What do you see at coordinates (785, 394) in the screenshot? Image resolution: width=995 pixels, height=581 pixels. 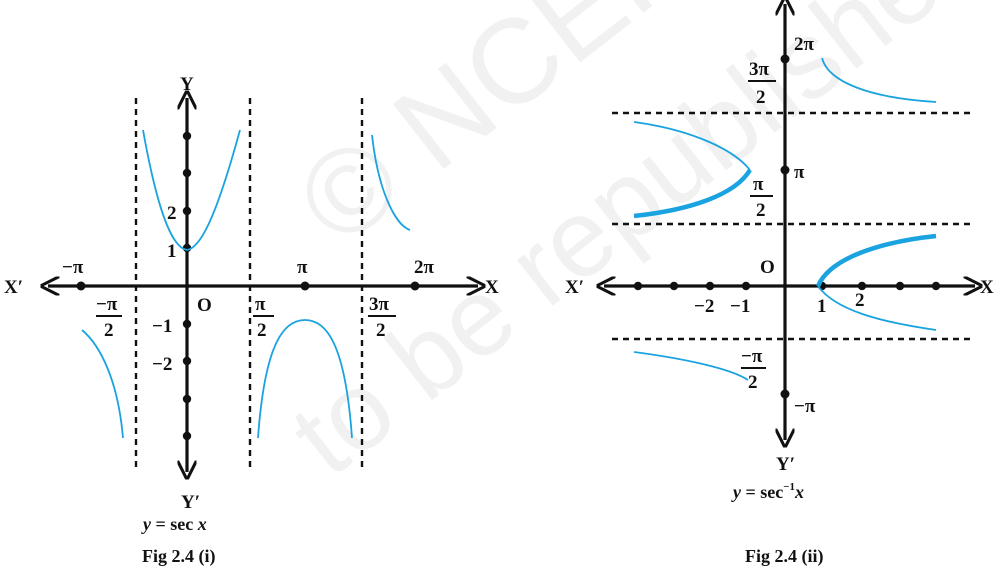 I see `dot-y-neg-pi` at bounding box center [785, 394].